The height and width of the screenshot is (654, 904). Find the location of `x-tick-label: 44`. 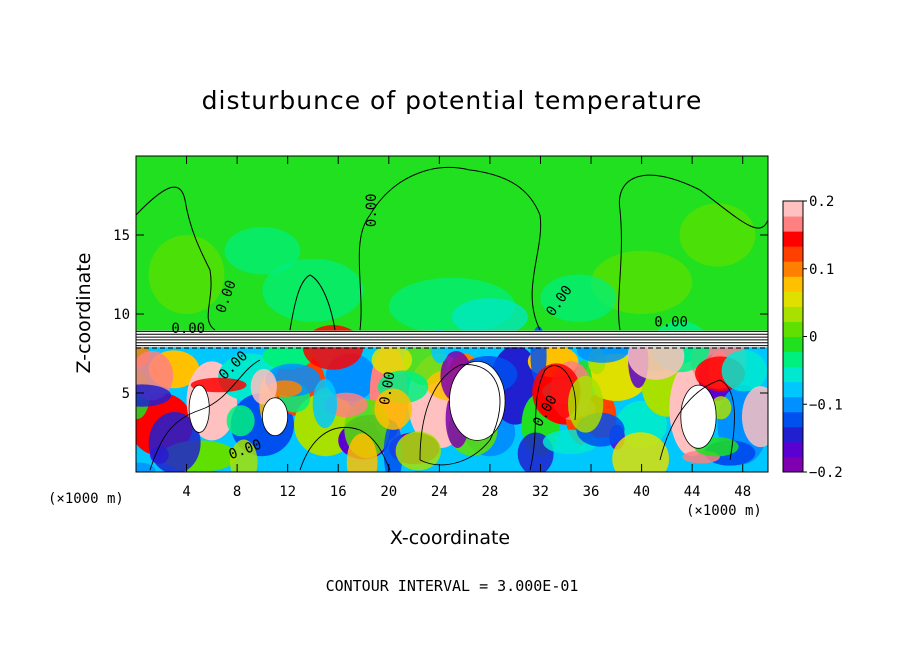

x-tick-label: 44 is located at coordinates (692, 492).